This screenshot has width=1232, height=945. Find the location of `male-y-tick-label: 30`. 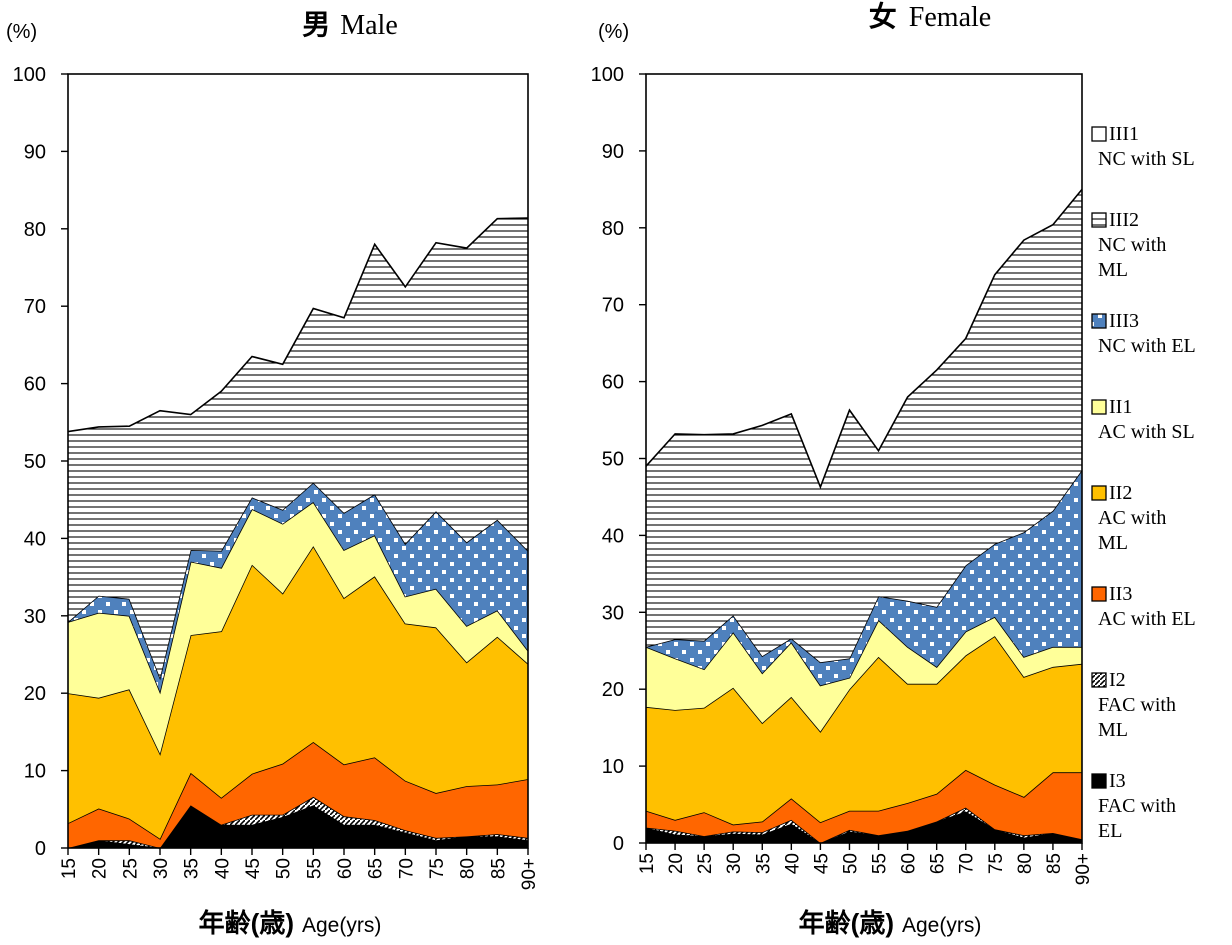

male-y-tick-label: 30 is located at coordinates (35, 617).